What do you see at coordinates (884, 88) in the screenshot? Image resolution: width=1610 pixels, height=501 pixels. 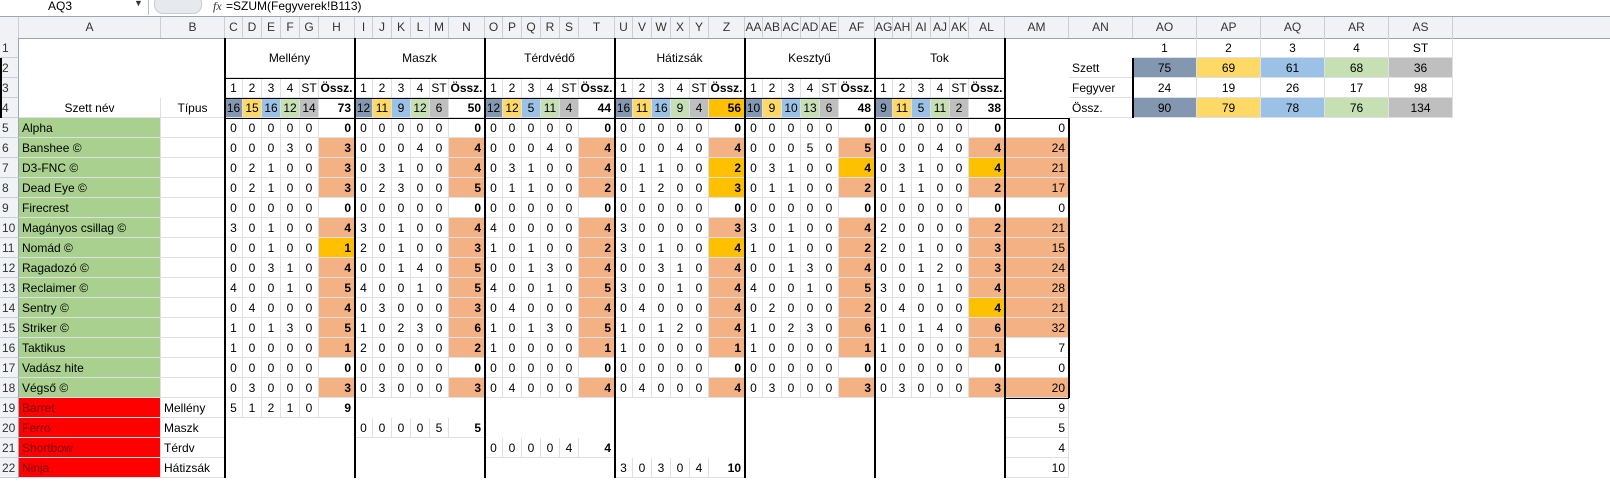 I see `subheader-1: 1` at bounding box center [884, 88].